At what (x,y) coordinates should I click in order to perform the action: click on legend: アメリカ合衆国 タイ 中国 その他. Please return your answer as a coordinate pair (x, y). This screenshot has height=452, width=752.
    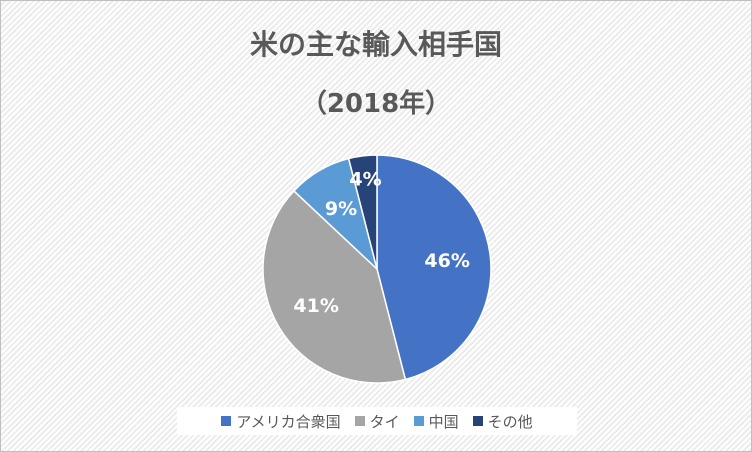
    Looking at the image, I should click on (377, 421).